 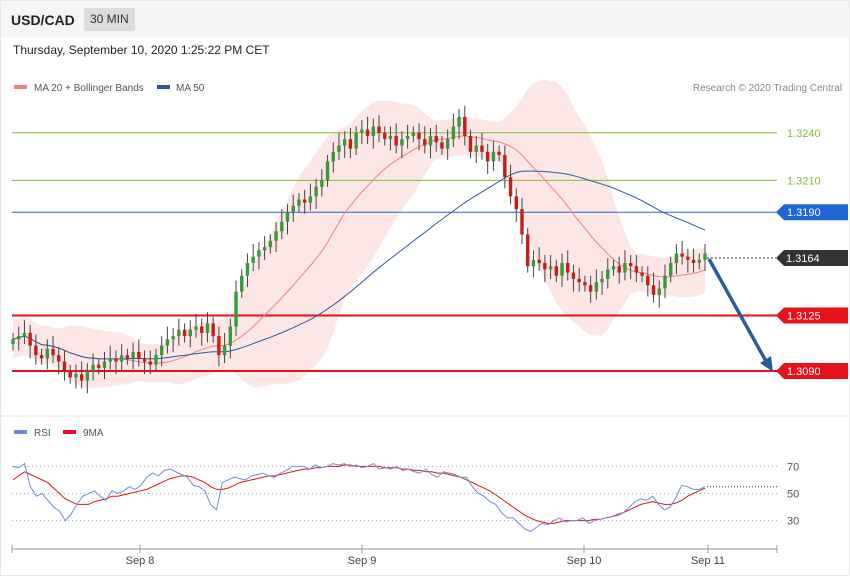 I want to click on rsi-panel: 70 50 30, so click(x=405, y=497).